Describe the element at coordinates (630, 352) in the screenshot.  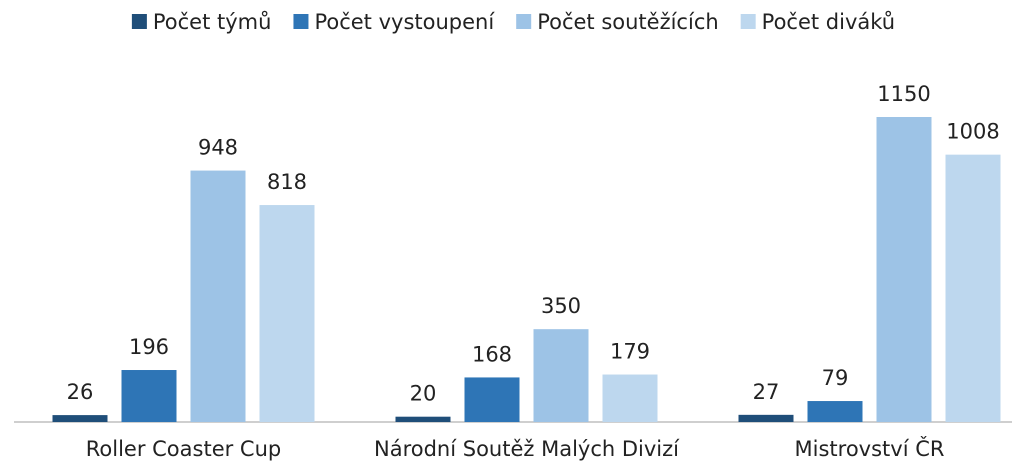
I see `data-label: 179` at that location.